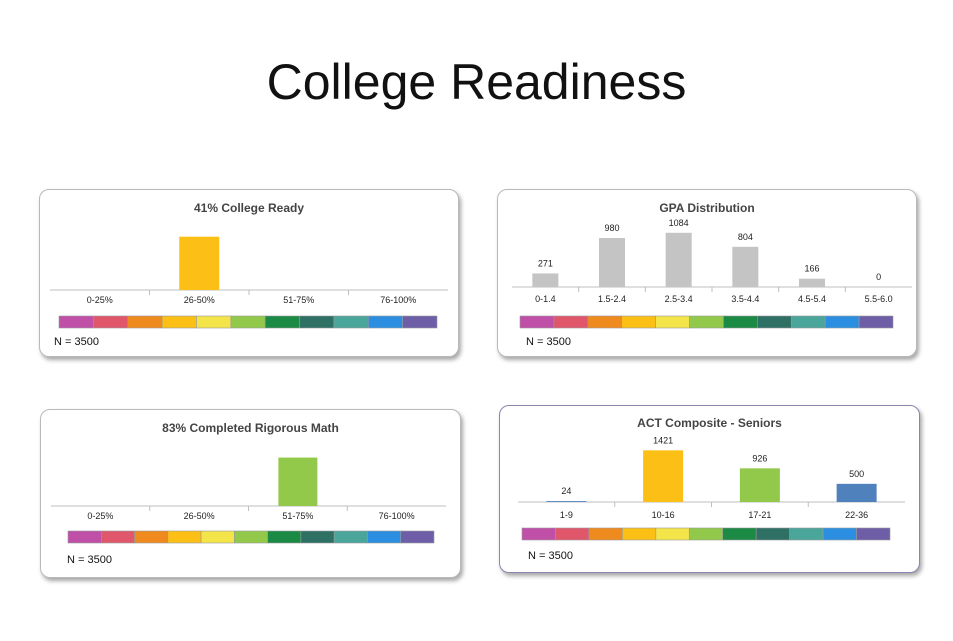 The height and width of the screenshot is (641, 953). Describe the element at coordinates (879, 299) in the screenshot. I see `tick-label: 5.5-6.0` at that location.